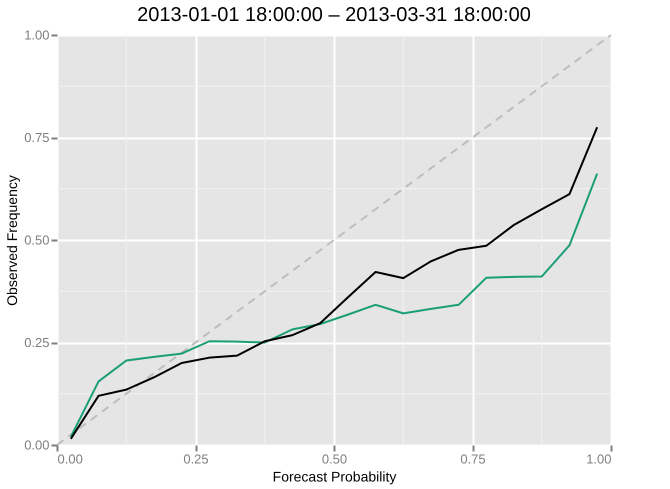 The height and width of the screenshot is (489, 670). What do you see at coordinates (37, 137) in the screenshot?
I see `y-tick-label: 0.75` at bounding box center [37, 137].